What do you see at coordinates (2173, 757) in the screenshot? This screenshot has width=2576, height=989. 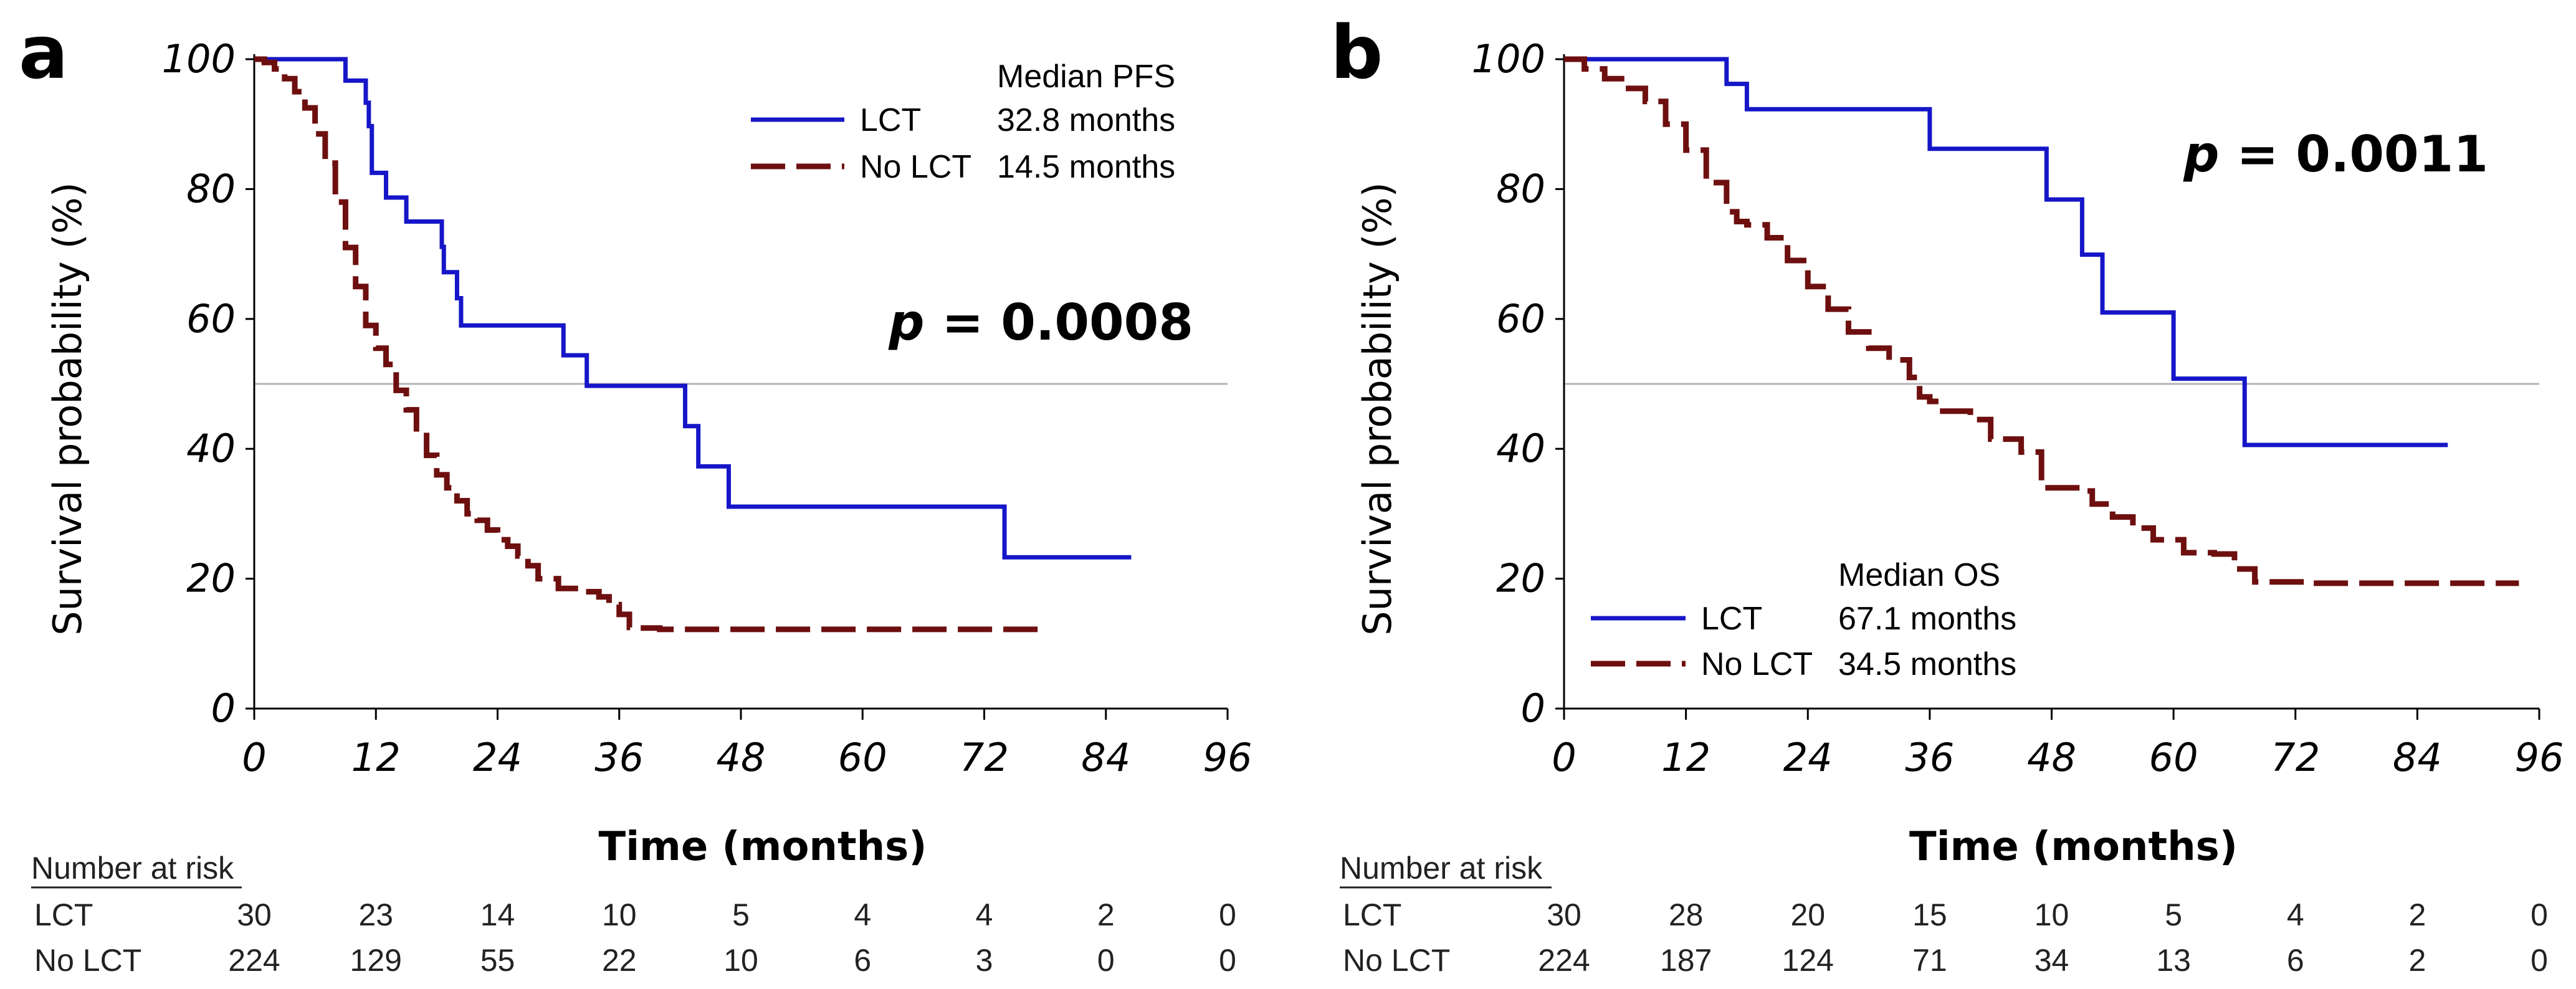 I see `x-tick-label: 60` at bounding box center [2173, 757].